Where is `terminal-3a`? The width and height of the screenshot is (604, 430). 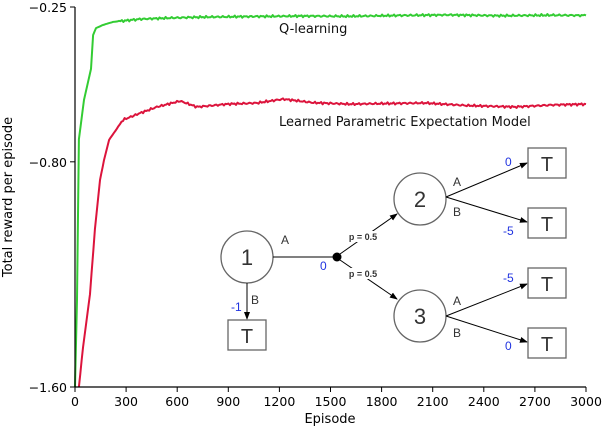 terminal-3a is located at coordinates (547, 283).